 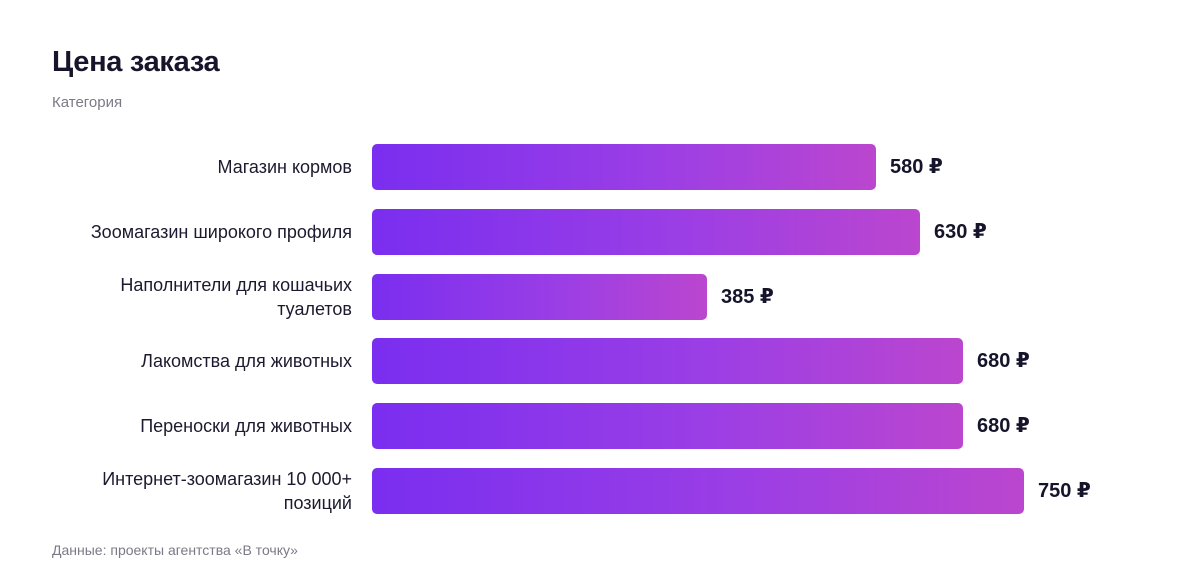 I want to click on chart-source: Данные: проекты агентства «В точку», so click(x=175, y=550).